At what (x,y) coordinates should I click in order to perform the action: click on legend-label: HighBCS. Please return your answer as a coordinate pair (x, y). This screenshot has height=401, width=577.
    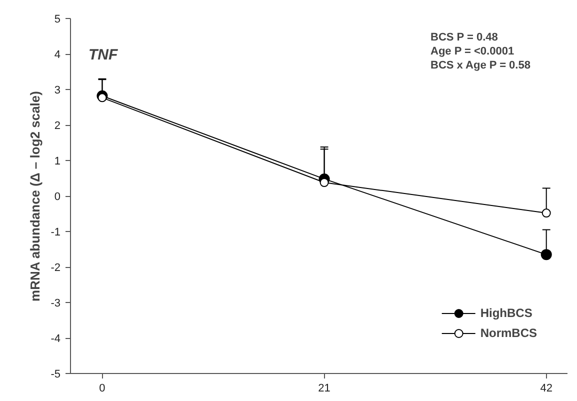
    Looking at the image, I should click on (506, 313).